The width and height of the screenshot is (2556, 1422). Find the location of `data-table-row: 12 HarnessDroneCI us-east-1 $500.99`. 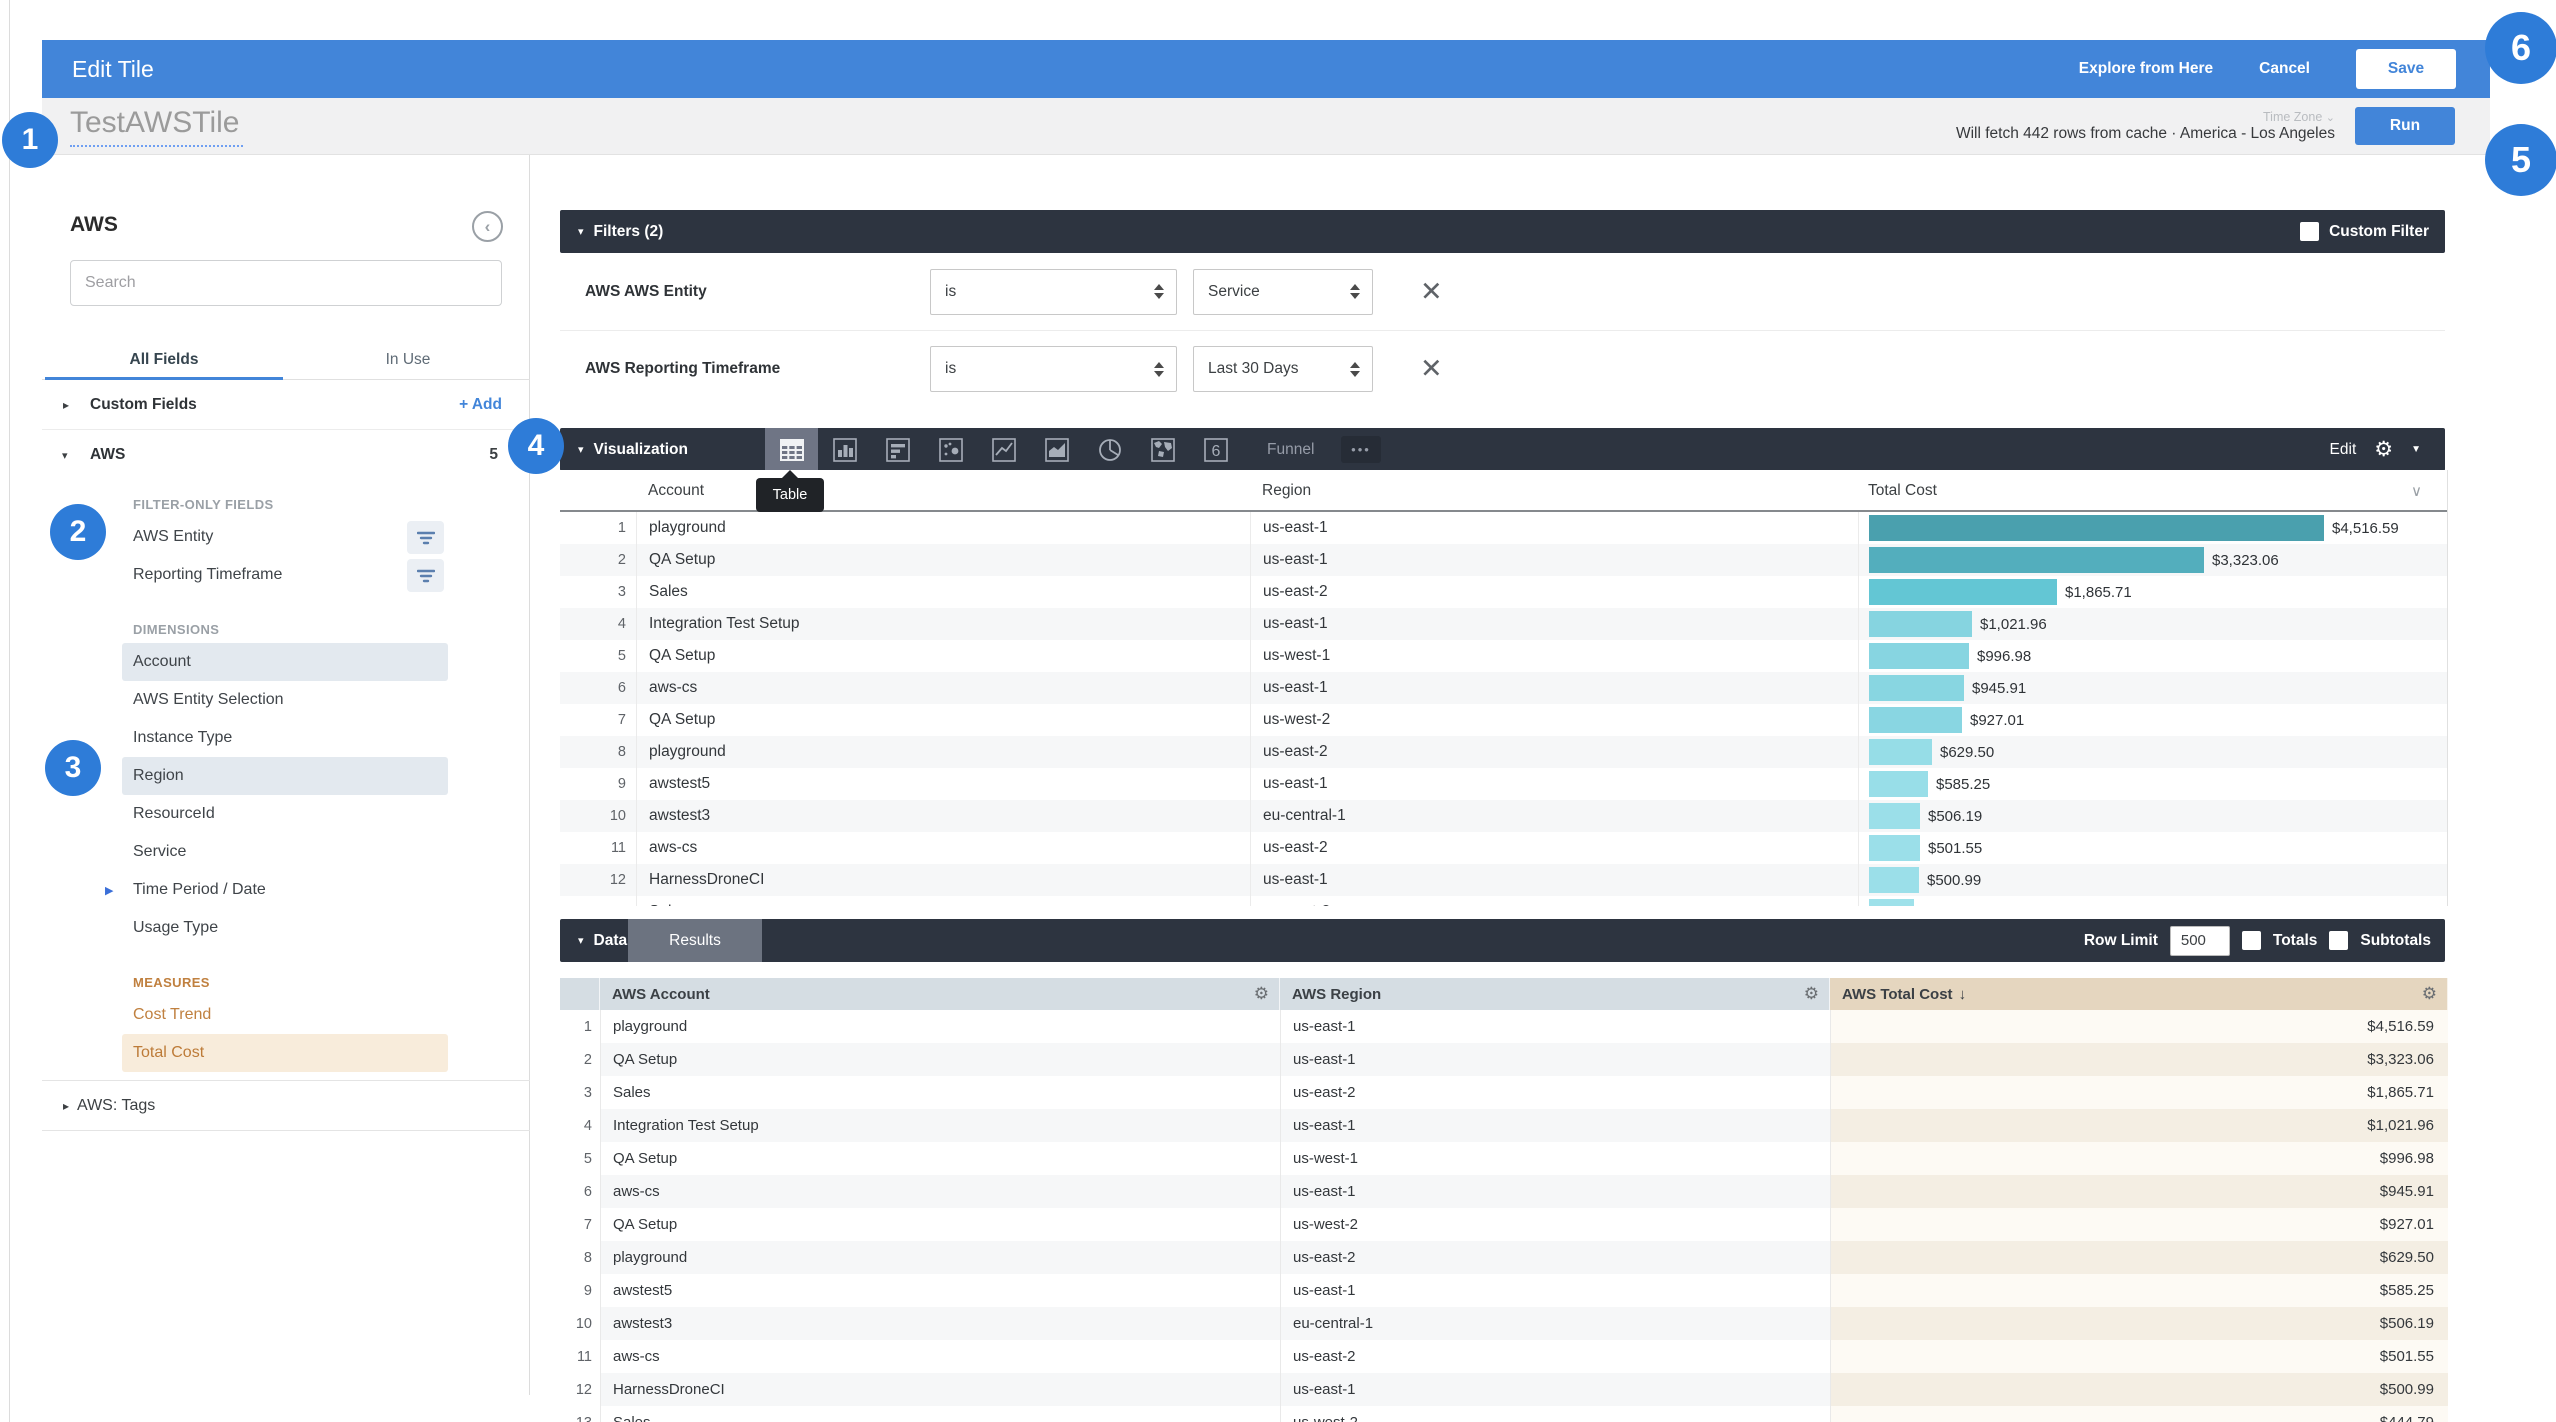

data-table-row: 12 HarnessDroneCI us-east-1 $500.99 is located at coordinates (1504, 1389).